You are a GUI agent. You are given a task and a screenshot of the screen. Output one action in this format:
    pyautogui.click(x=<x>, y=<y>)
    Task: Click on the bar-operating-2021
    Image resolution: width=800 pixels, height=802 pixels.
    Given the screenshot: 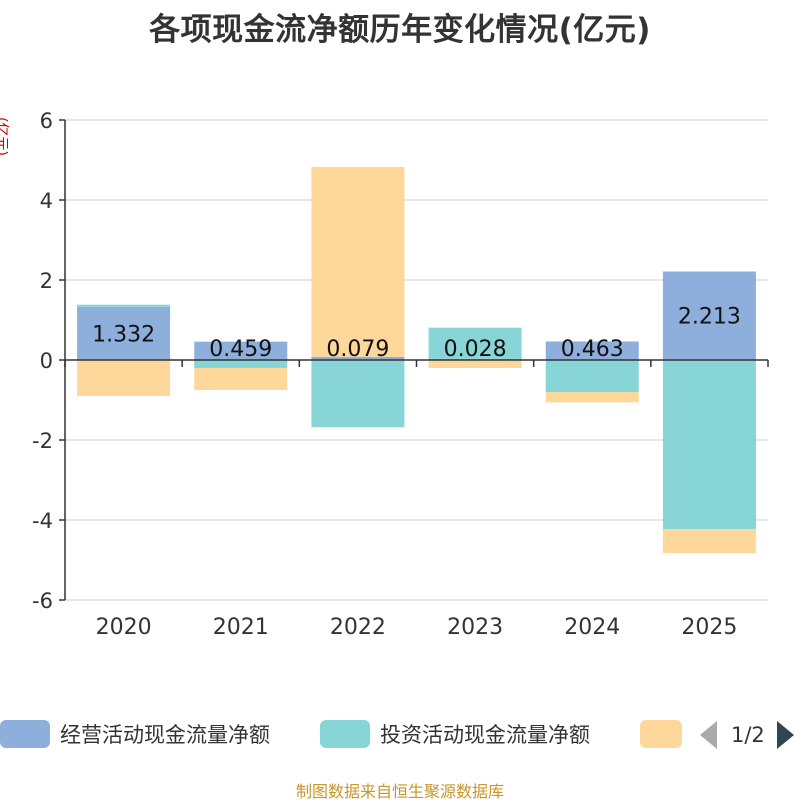 What is the action you would take?
    pyautogui.click(x=241, y=350)
    